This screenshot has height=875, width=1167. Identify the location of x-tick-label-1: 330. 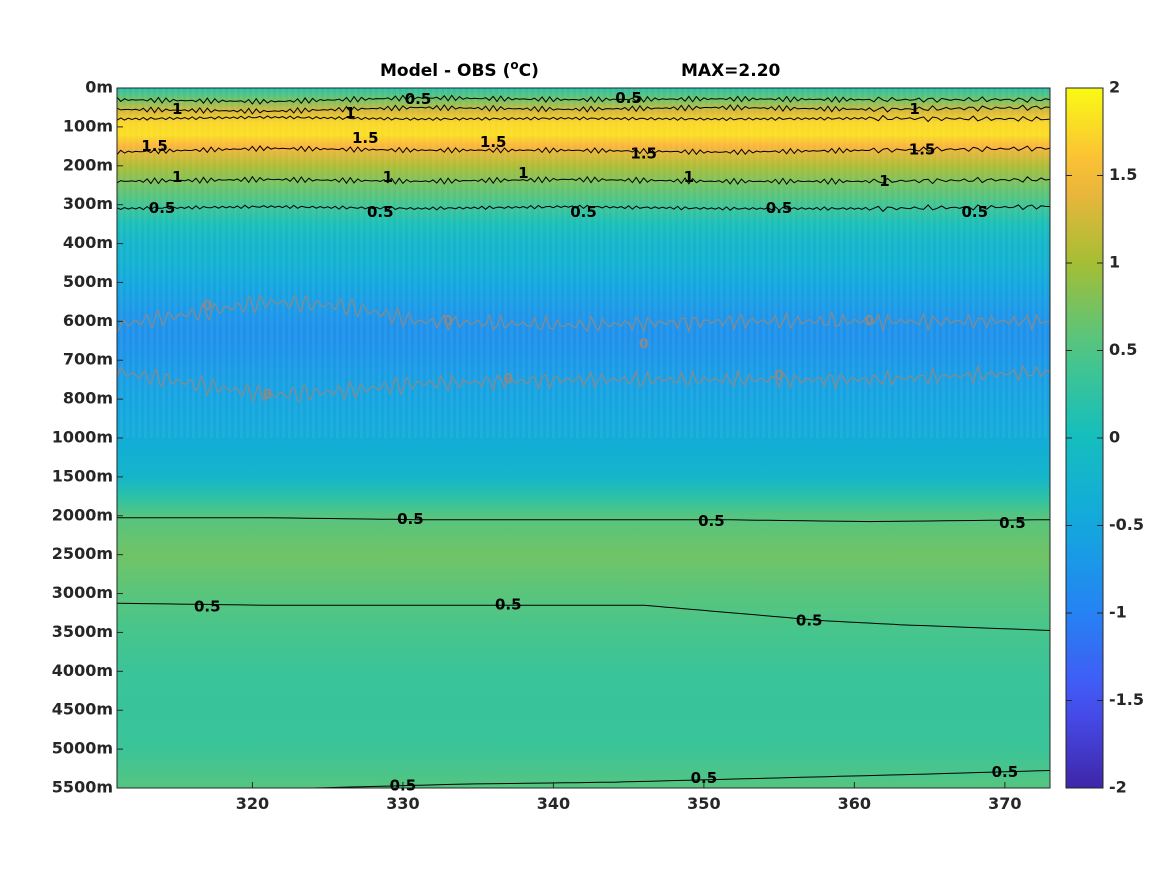
(402, 803).